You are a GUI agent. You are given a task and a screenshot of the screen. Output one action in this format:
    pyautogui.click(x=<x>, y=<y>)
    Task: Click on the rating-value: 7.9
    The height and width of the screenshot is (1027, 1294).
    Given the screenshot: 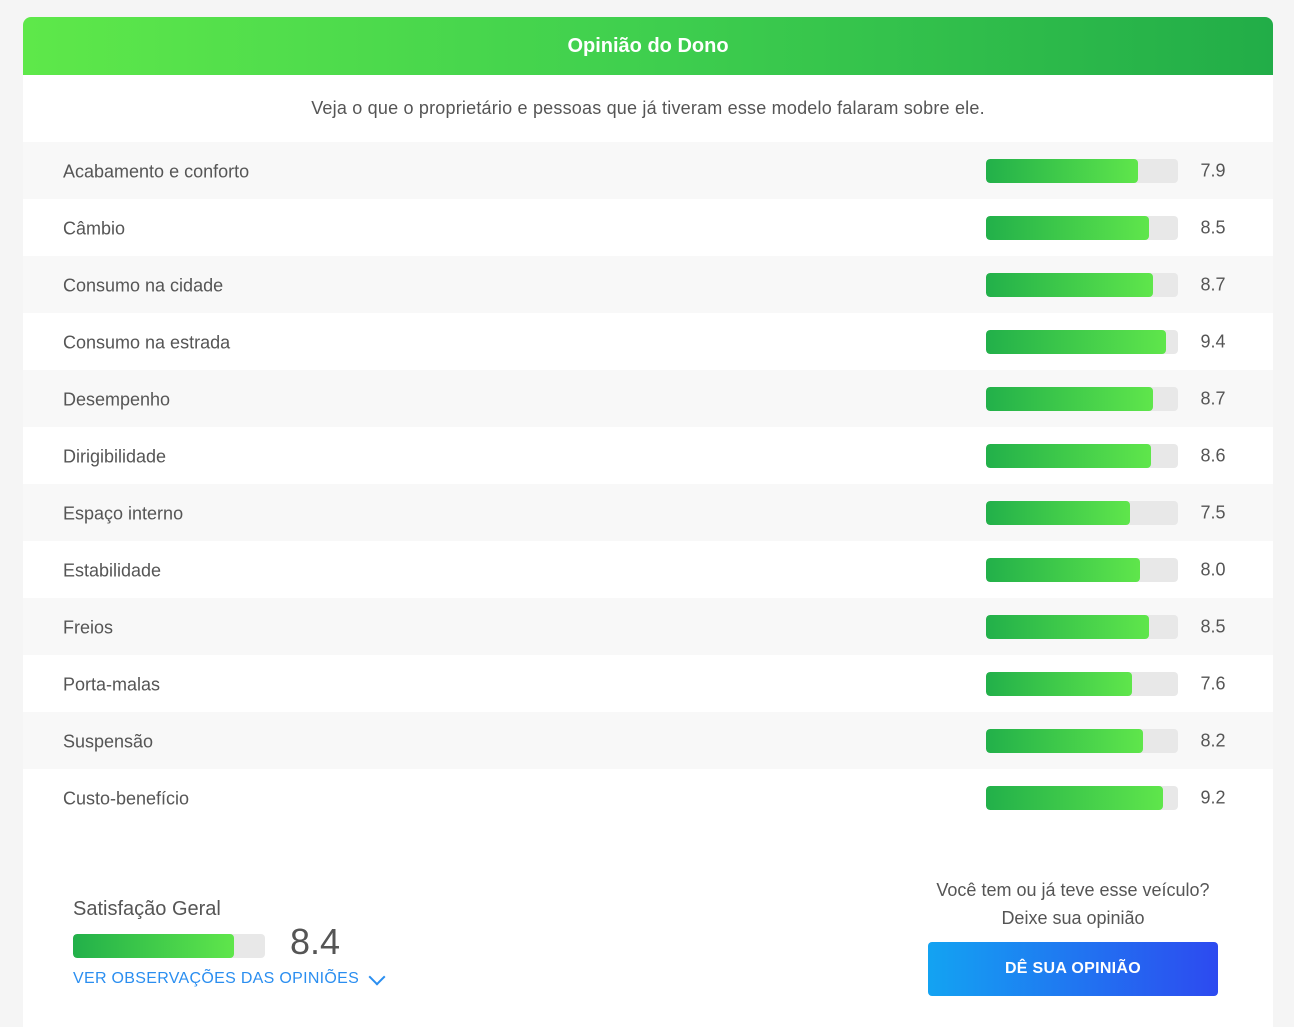 What is the action you would take?
    pyautogui.click(x=1213, y=170)
    